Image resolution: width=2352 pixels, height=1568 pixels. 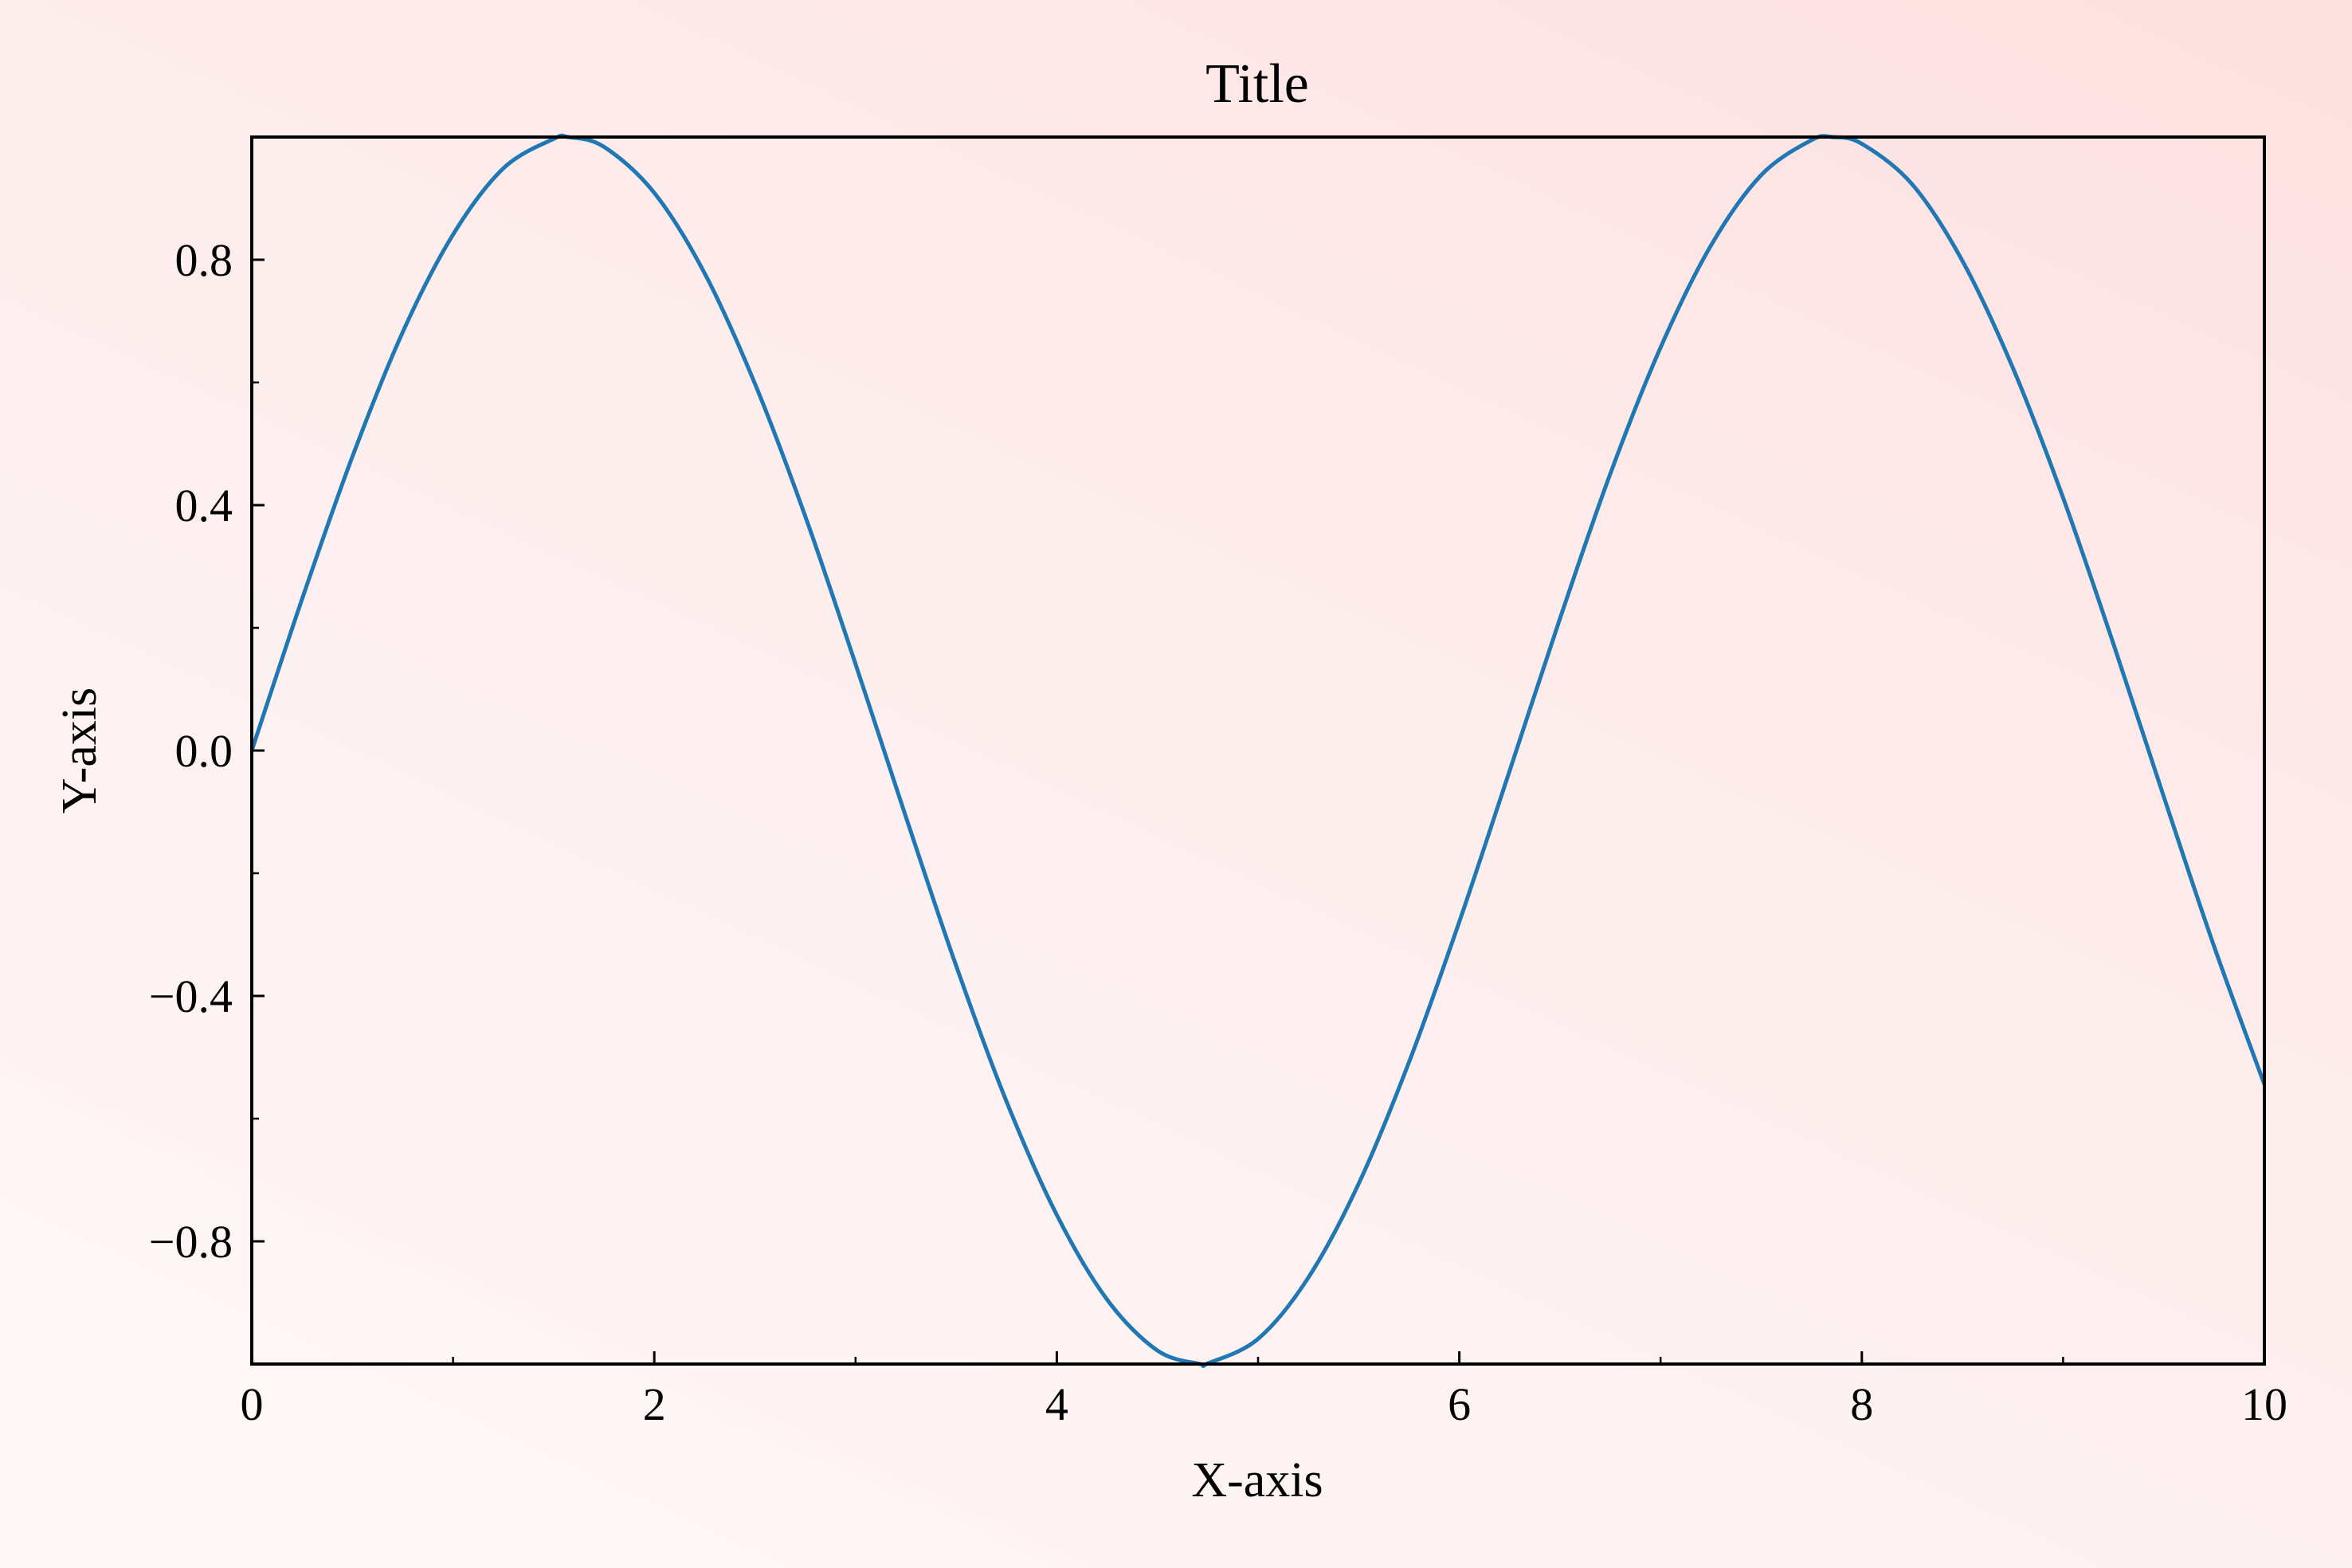 I want to click on x-tick-label: 6, so click(x=1459, y=1404).